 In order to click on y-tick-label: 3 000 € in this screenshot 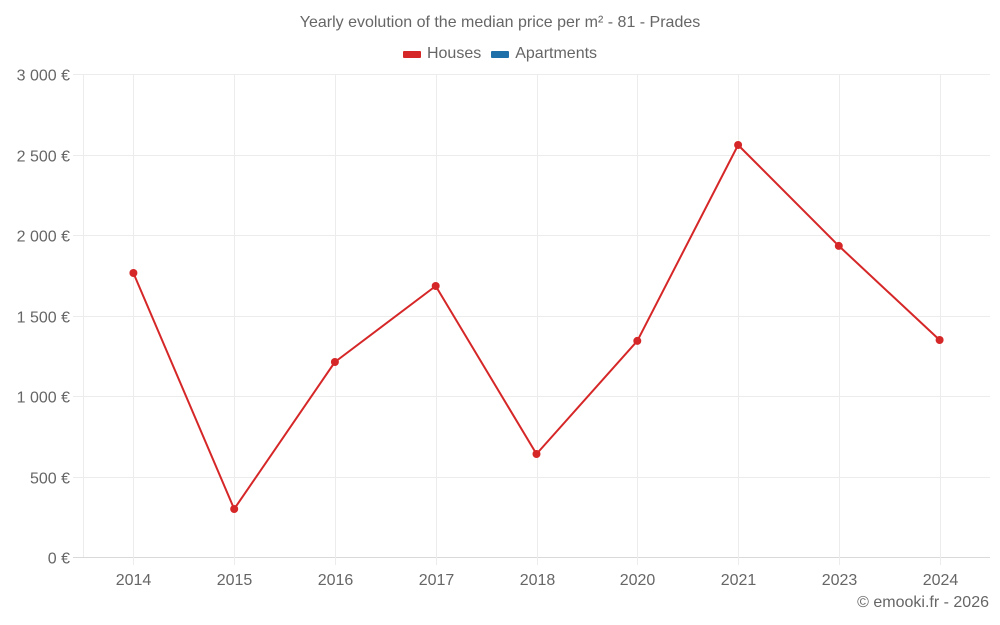, I will do `click(43, 76)`.